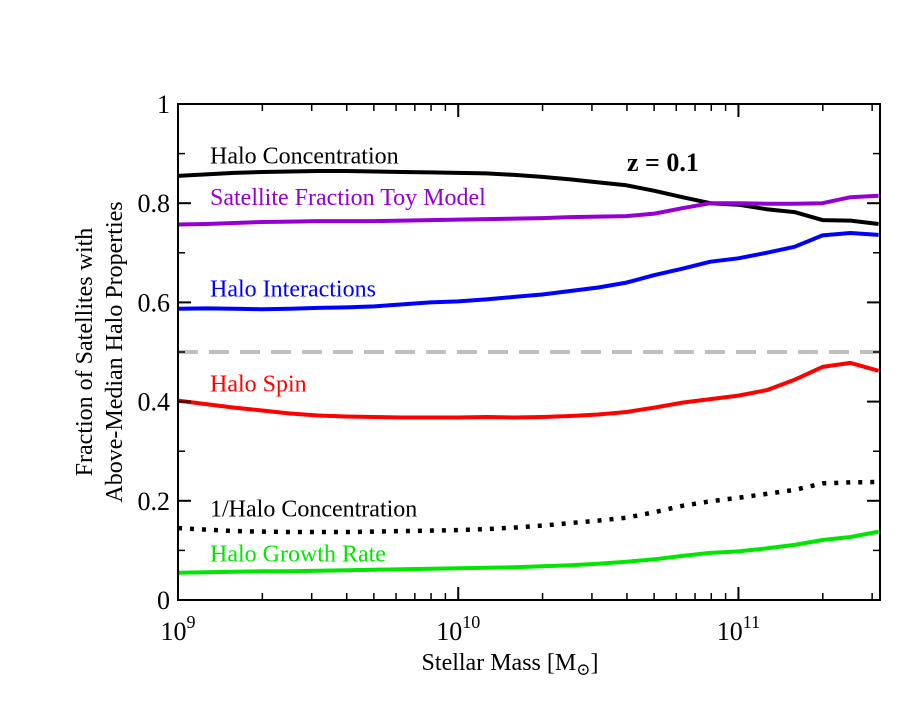 The width and height of the screenshot is (913, 706). Describe the element at coordinates (163, 104) in the screenshot. I see `y-tick-label-5: 1` at that location.